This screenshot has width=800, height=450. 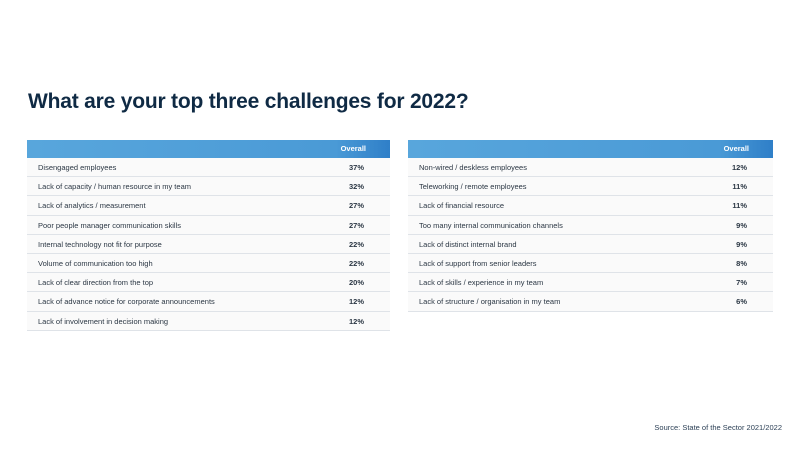 What do you see at coordinates (208, 206) in the screenshot?
I see `table-row: Lack of analytics / measurement 27%` at bounding box center [208, 206].